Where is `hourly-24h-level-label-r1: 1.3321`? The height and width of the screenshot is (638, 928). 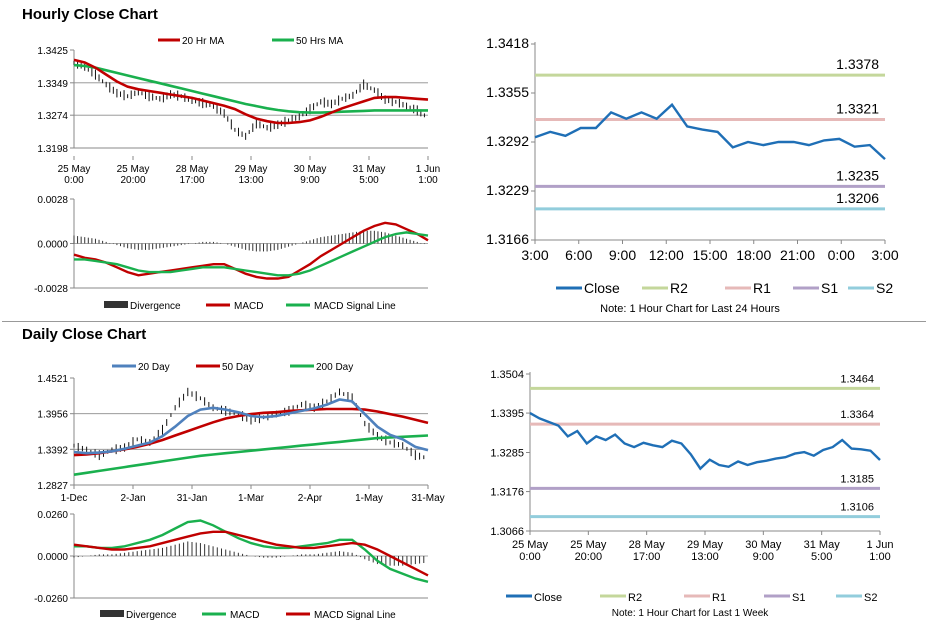 hourly-24h-level-label-r1: 1.3321 is located at coordinates (857, 108).